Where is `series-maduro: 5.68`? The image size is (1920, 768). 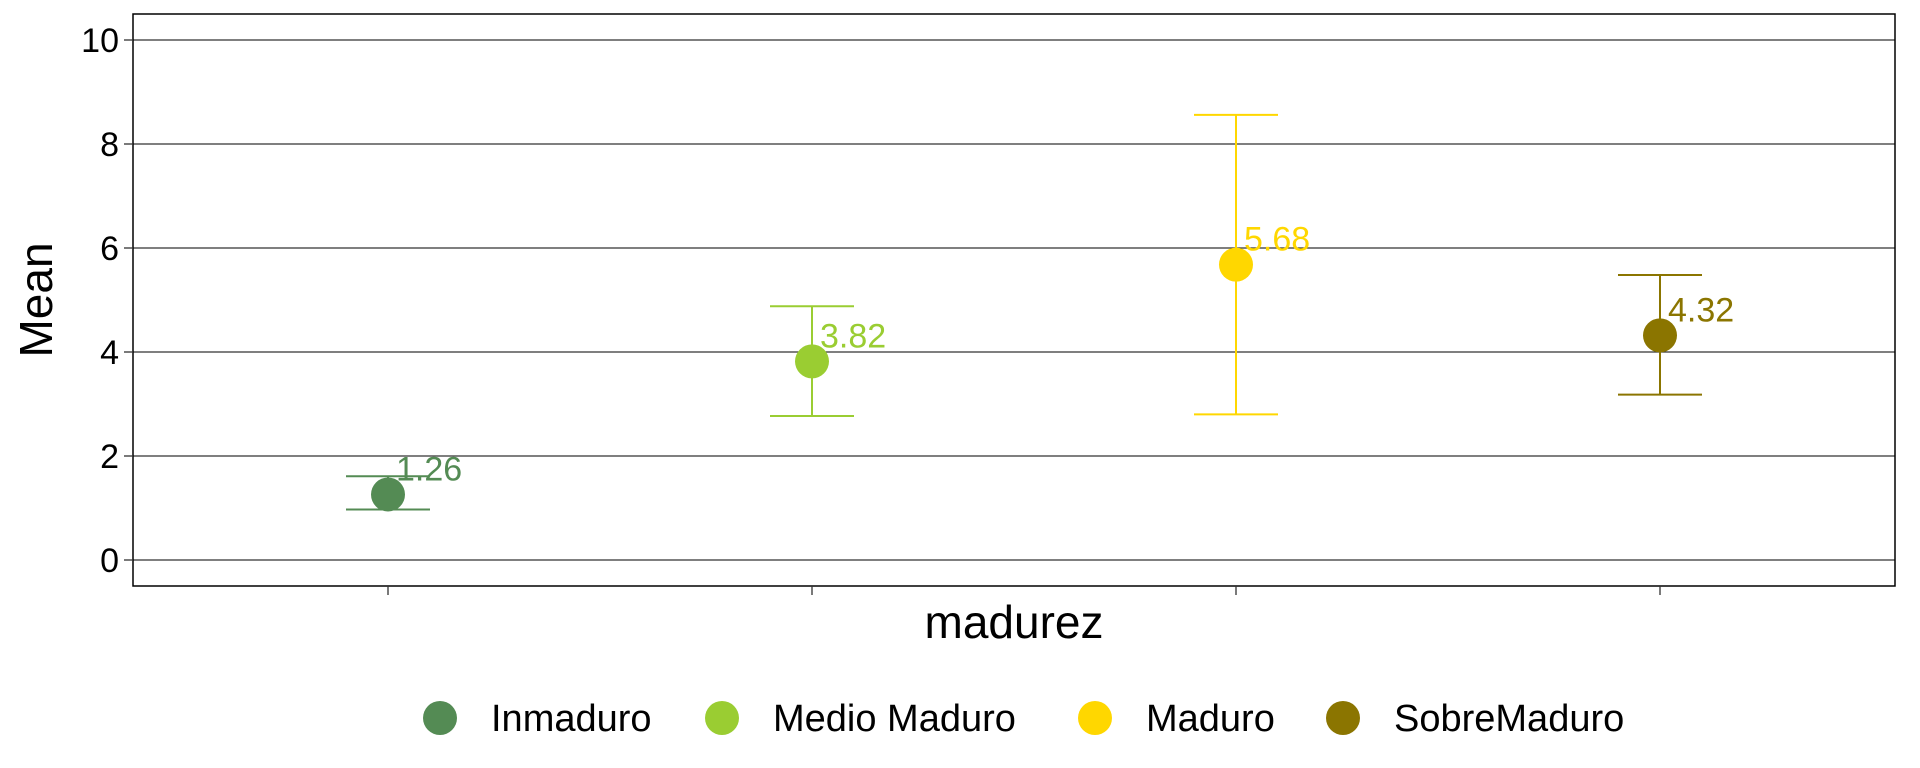 series-maduro: 5.68 is located at coordinates (1252, 264).